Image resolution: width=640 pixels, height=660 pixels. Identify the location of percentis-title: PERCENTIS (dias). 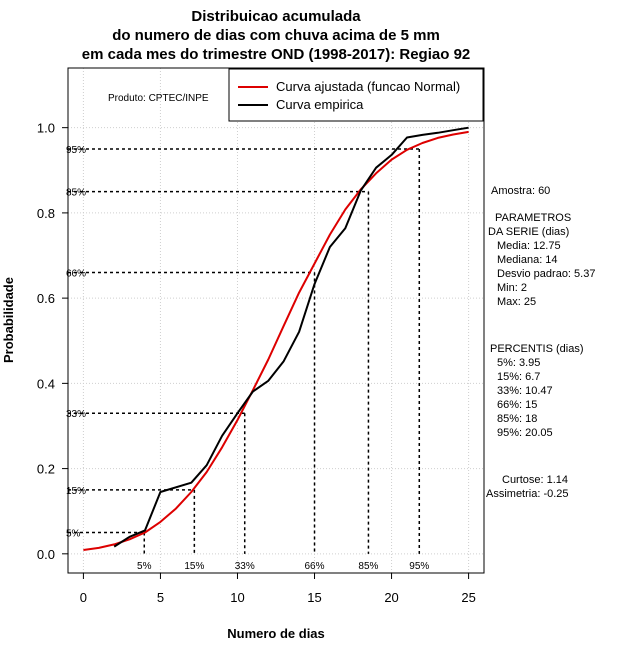
(537, 349).